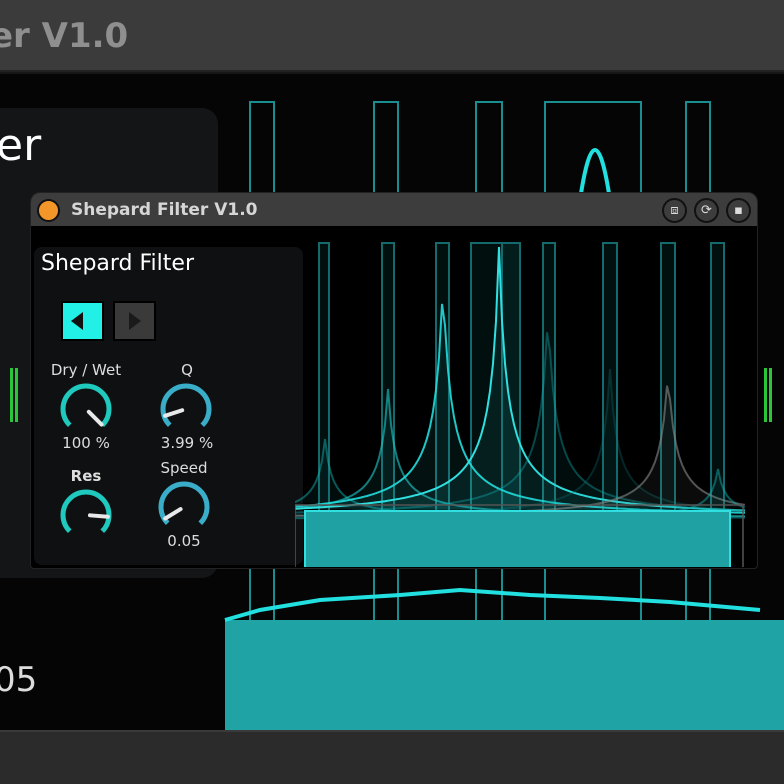  What do you see at coordinates (769, 381) in the screenshot?
I see `right-level-meter` at bounding box center [769, 381].